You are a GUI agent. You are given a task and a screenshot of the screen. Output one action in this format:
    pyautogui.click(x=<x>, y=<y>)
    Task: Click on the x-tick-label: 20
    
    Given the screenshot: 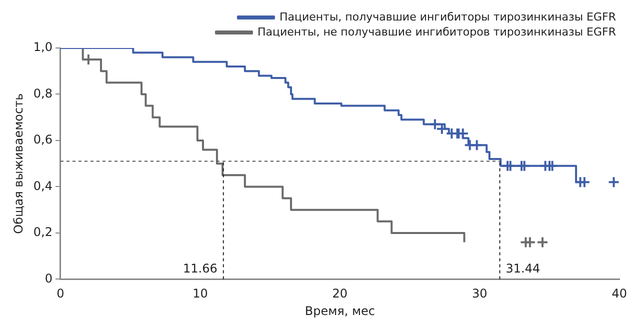 What is the action you would take?
    pyautogui.click(x=340, y=293)
    